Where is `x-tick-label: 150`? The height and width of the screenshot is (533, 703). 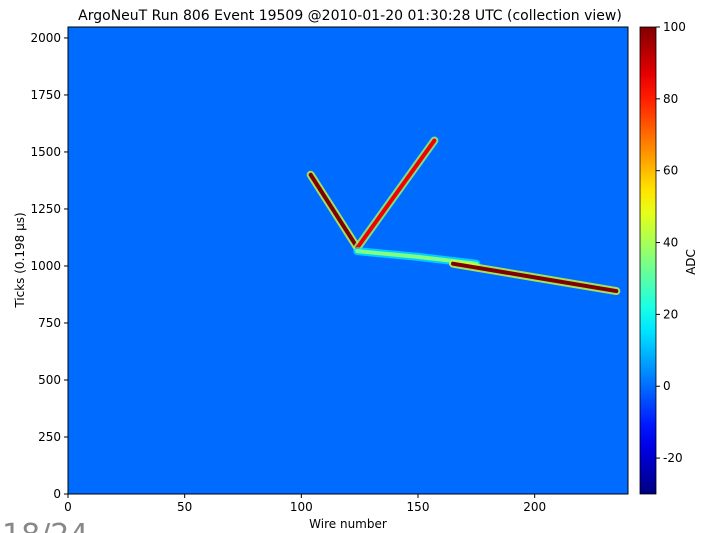
x-tick-label: 150 is located at coordinates (418, 507).